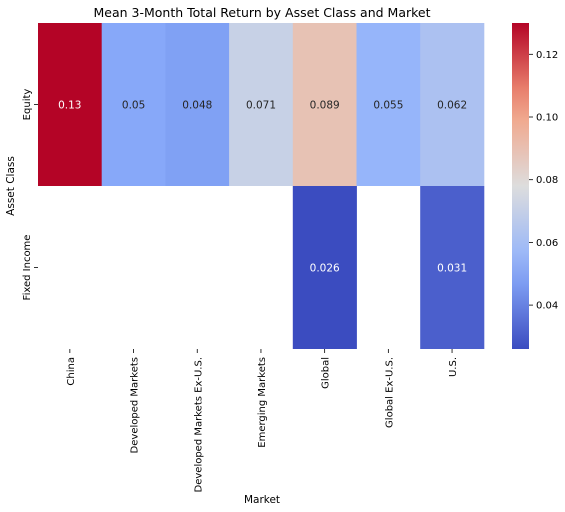 The image size is (565, 512). I want to click on colorbar-ticks: 0.04 0.06 0.08 0.10 0.12, so click(543, 181).